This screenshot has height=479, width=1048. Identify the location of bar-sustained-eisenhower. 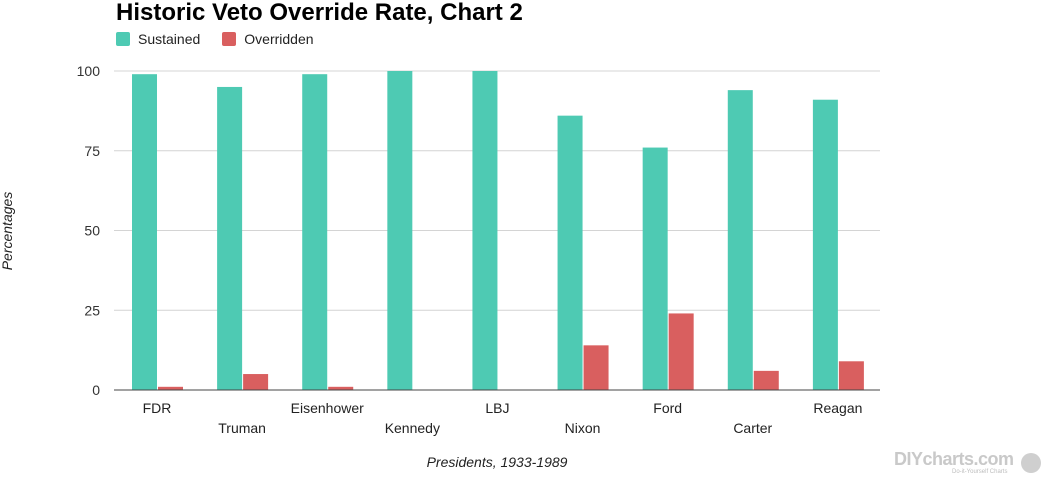
(315, 232).